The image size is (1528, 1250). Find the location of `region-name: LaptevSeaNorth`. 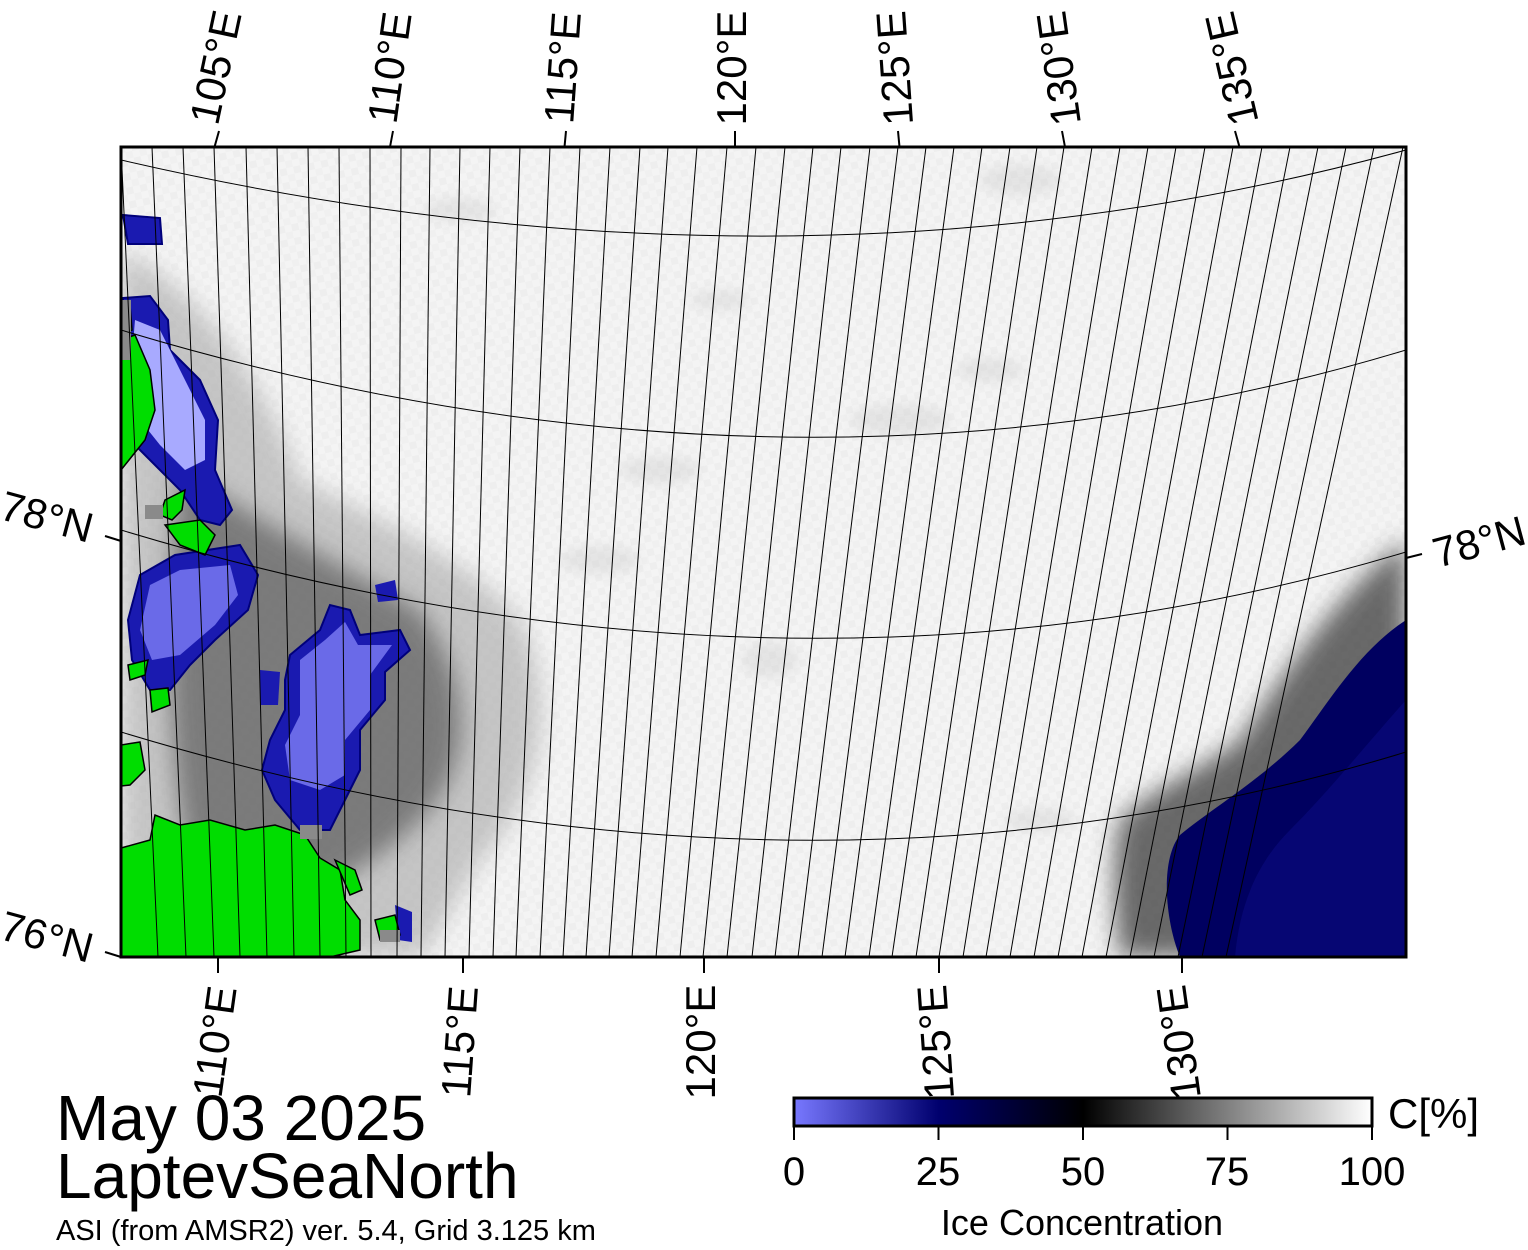

region-name: LaptevSeaNorth is located at coordinates (287, 1176).